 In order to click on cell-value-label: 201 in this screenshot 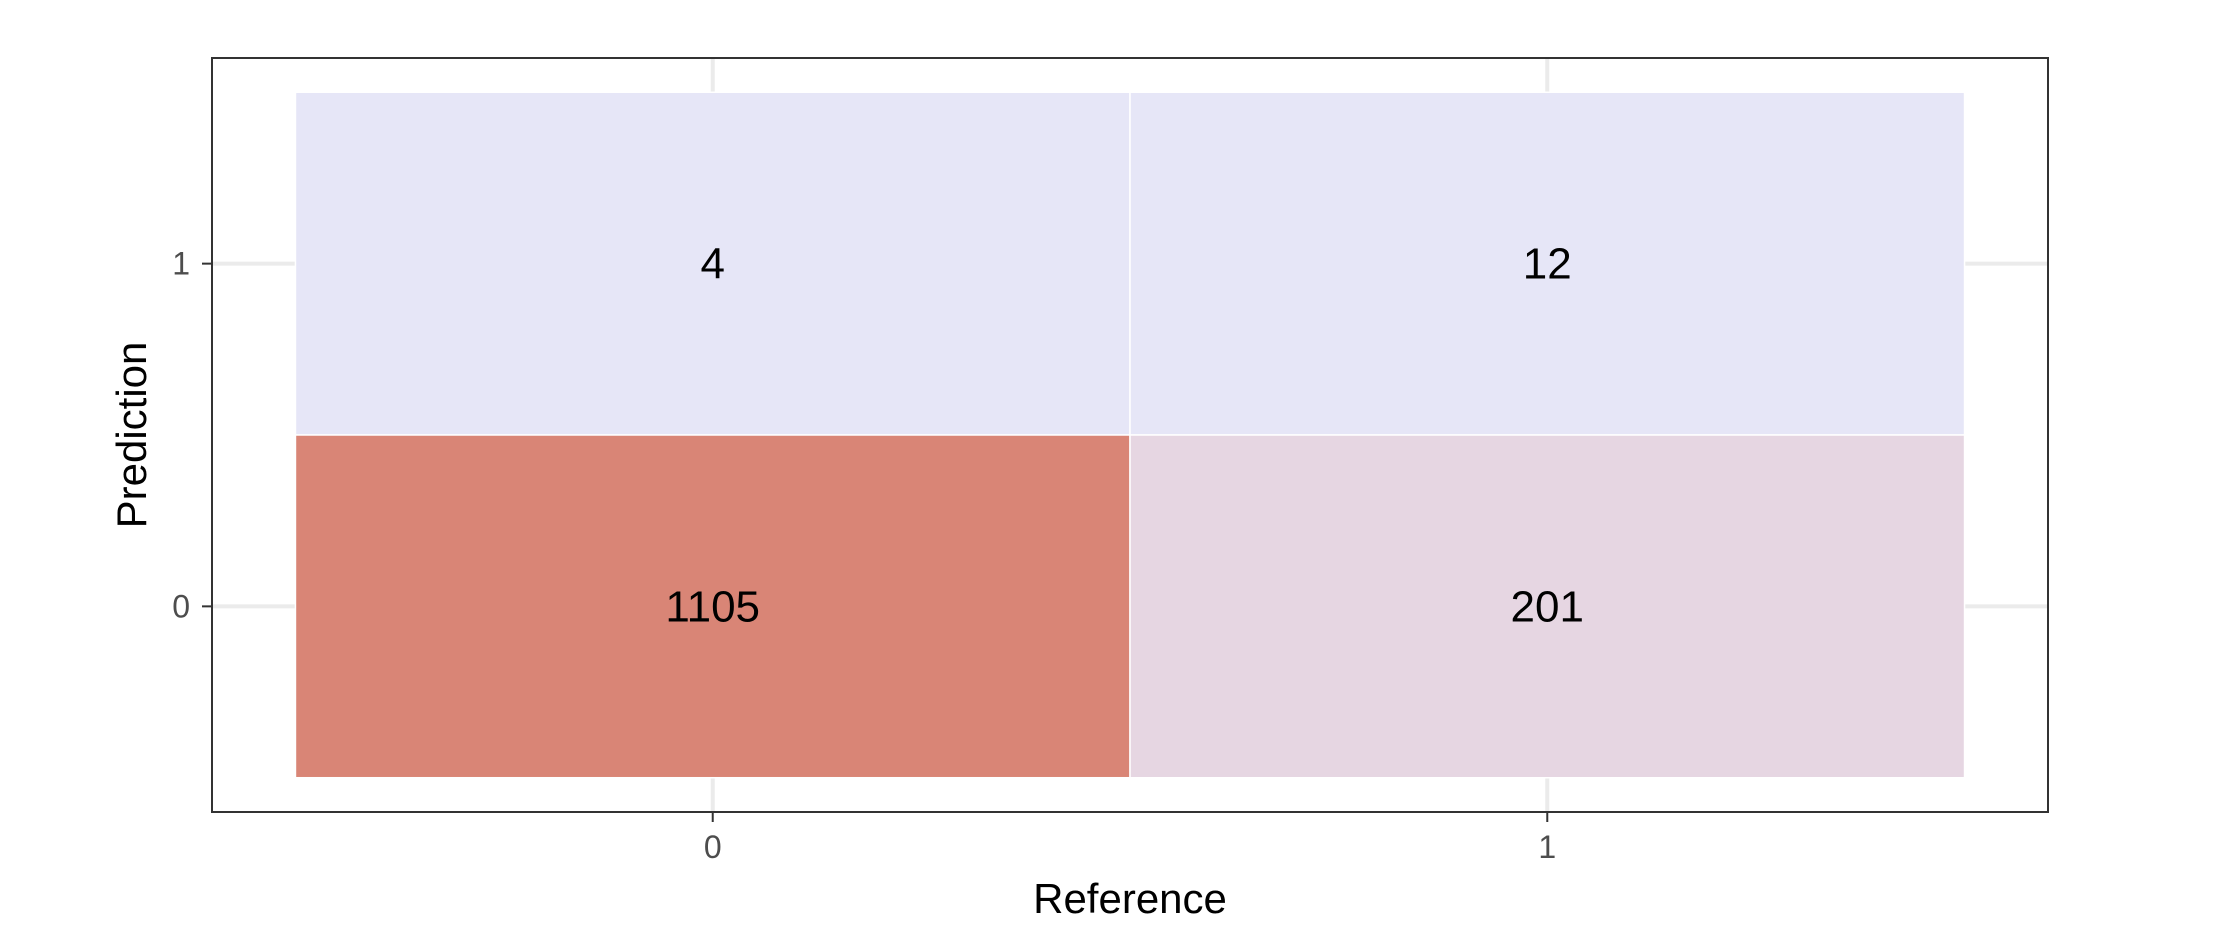, I will do `click(1547, 606)`.